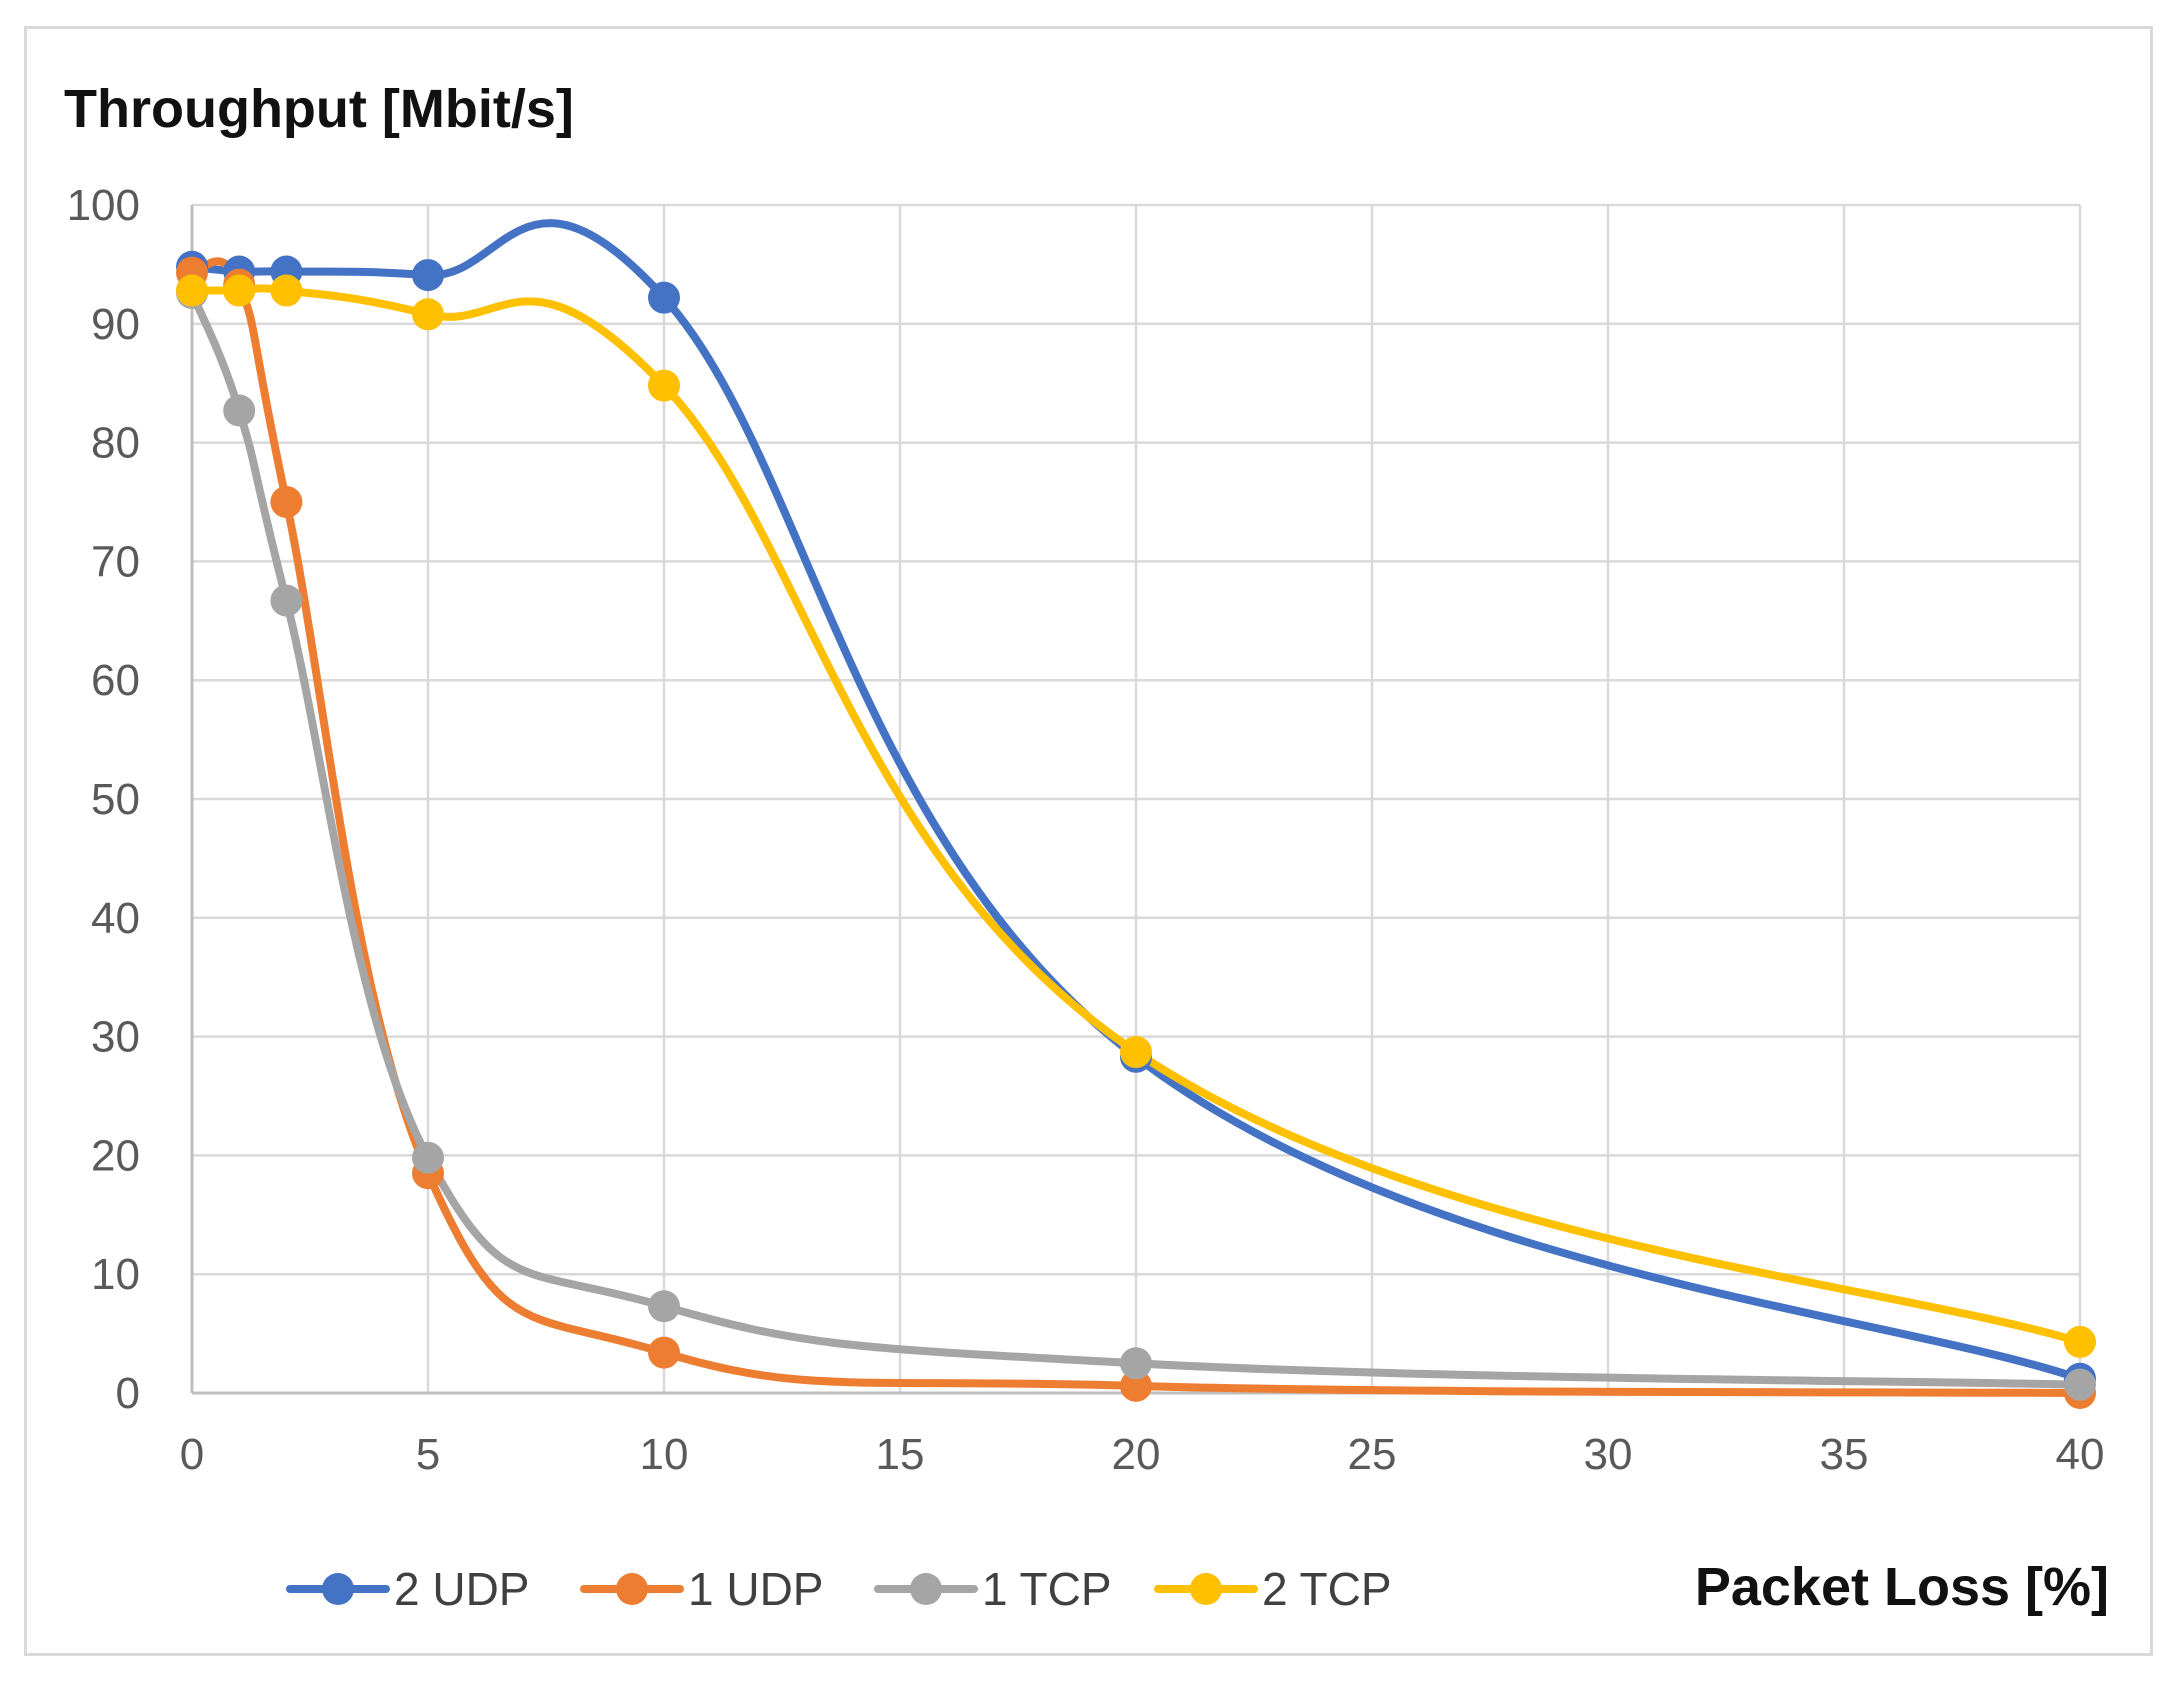 The image size is (2177, 1684). Describe the element at coordinates (128, 1393) in the screenshot. I see `y-tick-label: 0` at that location.